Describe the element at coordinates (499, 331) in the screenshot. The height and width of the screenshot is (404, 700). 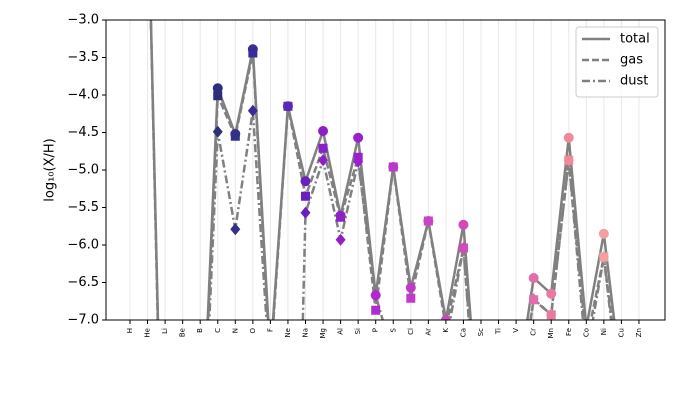
I see `x-tick-label: Ti` at that location.